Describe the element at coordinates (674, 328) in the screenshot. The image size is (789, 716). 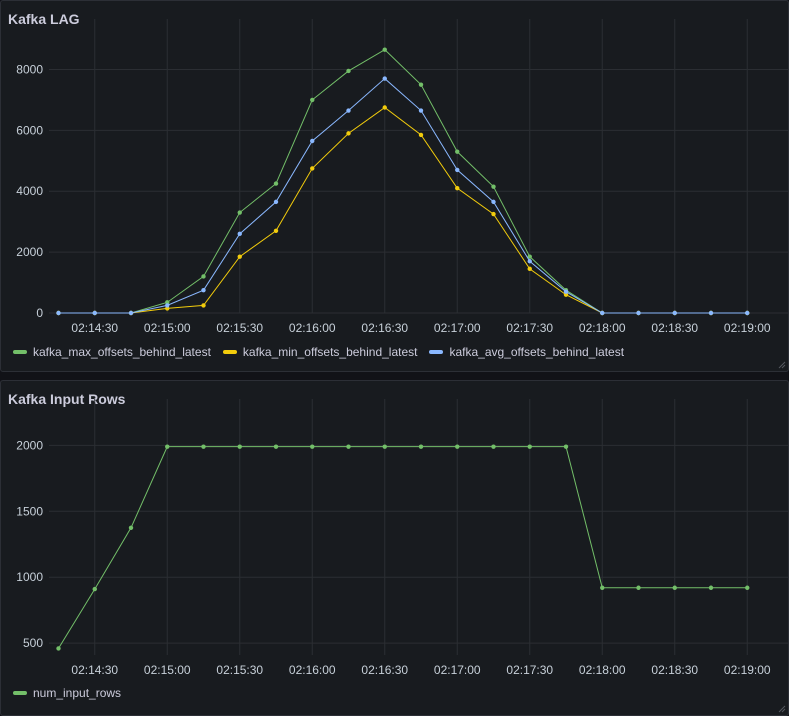
I see `x-tick-label: 02:18:30` at that location.